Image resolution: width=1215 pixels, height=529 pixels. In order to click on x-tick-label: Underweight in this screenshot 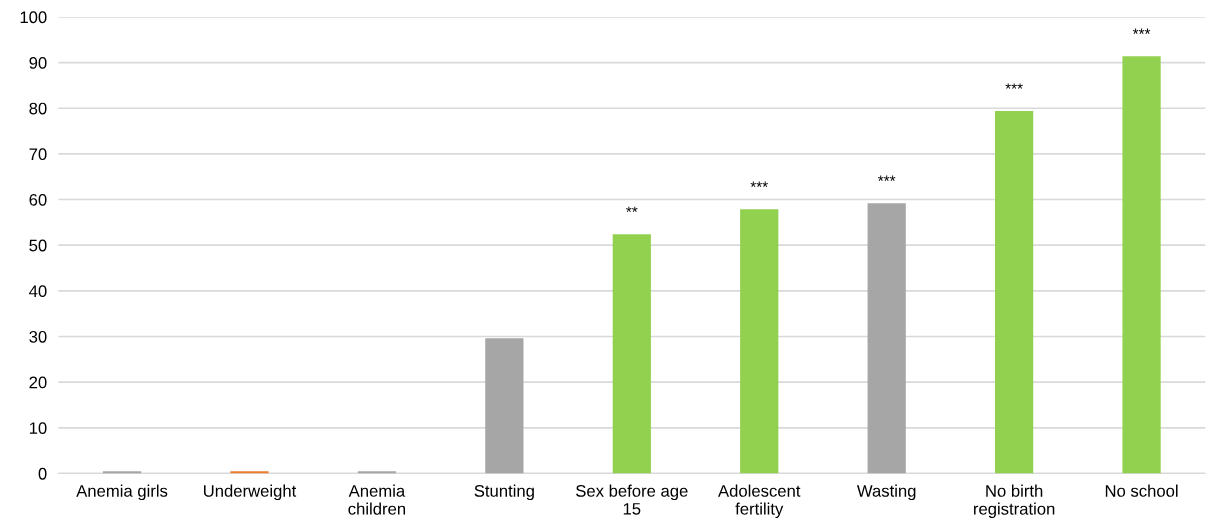, I will do `click(250, 492)`.